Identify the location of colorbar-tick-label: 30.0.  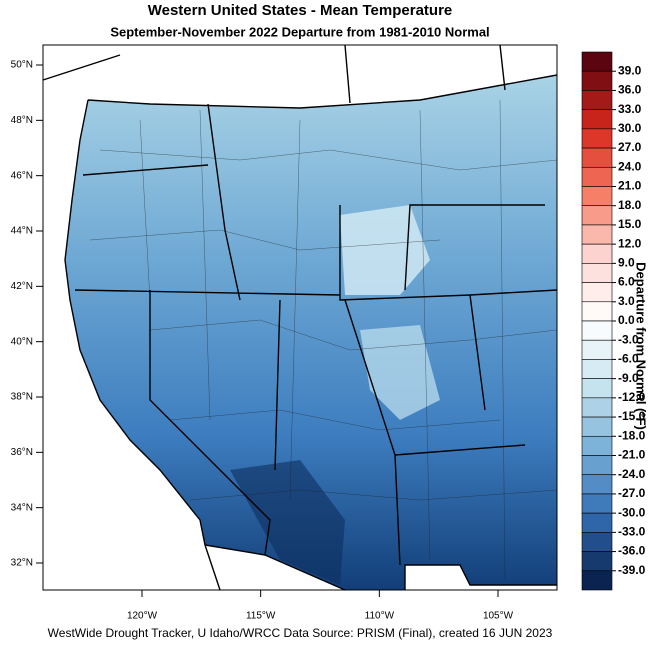
(630, 128).